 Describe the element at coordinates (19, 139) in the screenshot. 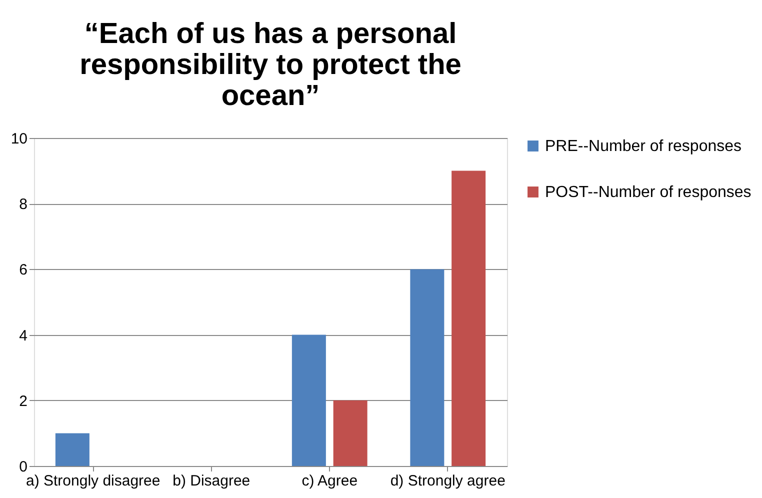

I see `y-tick-label: 10` at that location.